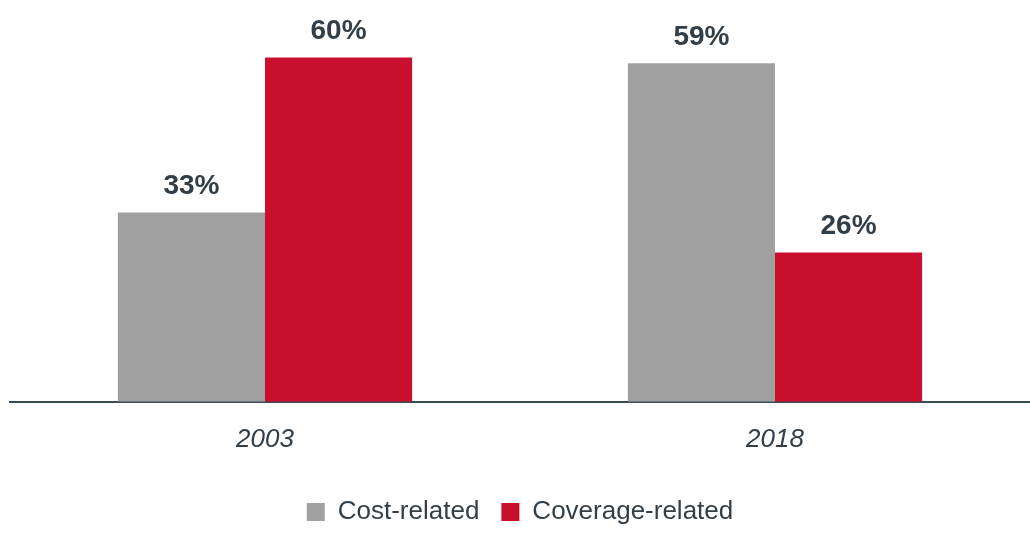  What do you see at coordinates (775, 437) in the screenshot?
I see `x-tick-label: 2018` at bounding box center [775, 437].